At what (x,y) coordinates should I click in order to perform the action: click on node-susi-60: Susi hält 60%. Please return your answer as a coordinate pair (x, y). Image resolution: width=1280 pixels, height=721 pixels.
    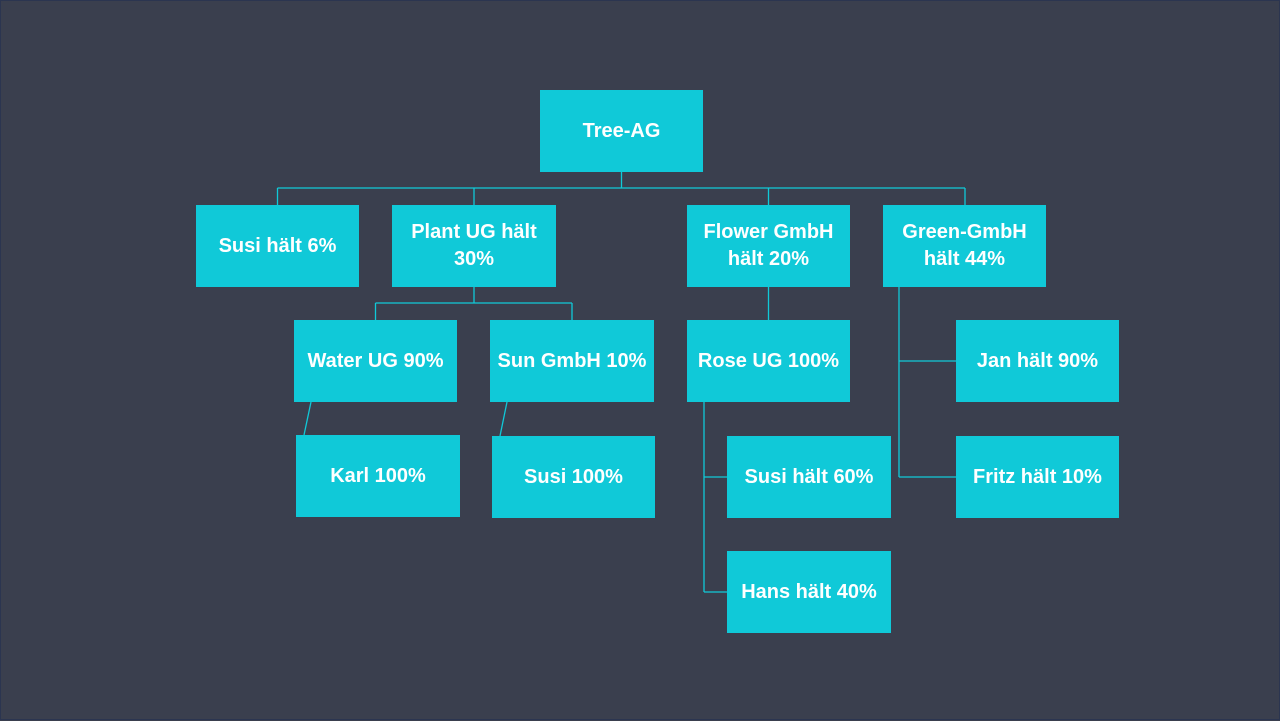
    Looking at the image, I should click on (809, 477).